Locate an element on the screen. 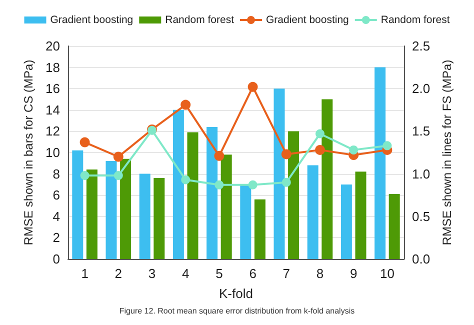 The width and height of the screenshot is (474, 325). y2-tick-label: 2.0 is located at coordinates (421, 88).